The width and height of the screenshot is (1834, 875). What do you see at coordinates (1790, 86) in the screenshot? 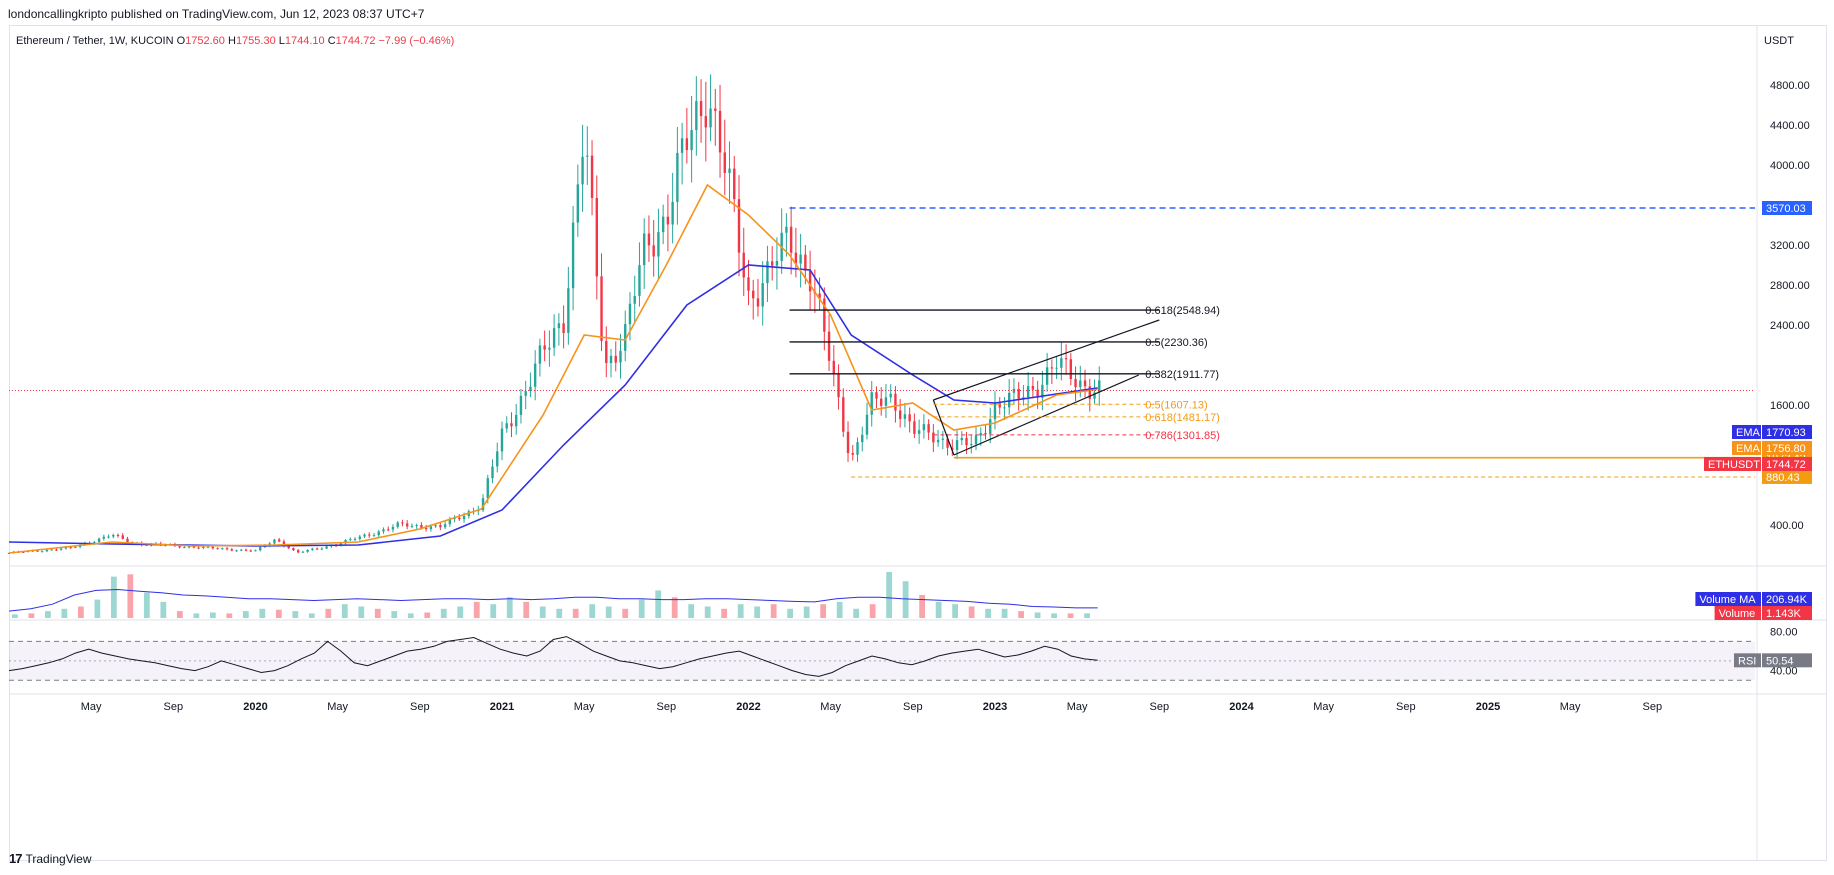
I see `y-tick-label: 4800.00` at bounding box center [1790, 86].